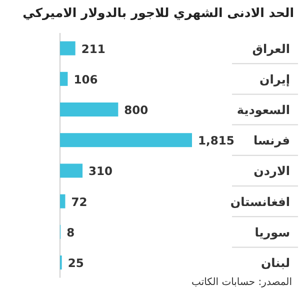 This screenshot has width=300, height=290. I want to click on y-tick-label: سوريا, so click(272, 232).